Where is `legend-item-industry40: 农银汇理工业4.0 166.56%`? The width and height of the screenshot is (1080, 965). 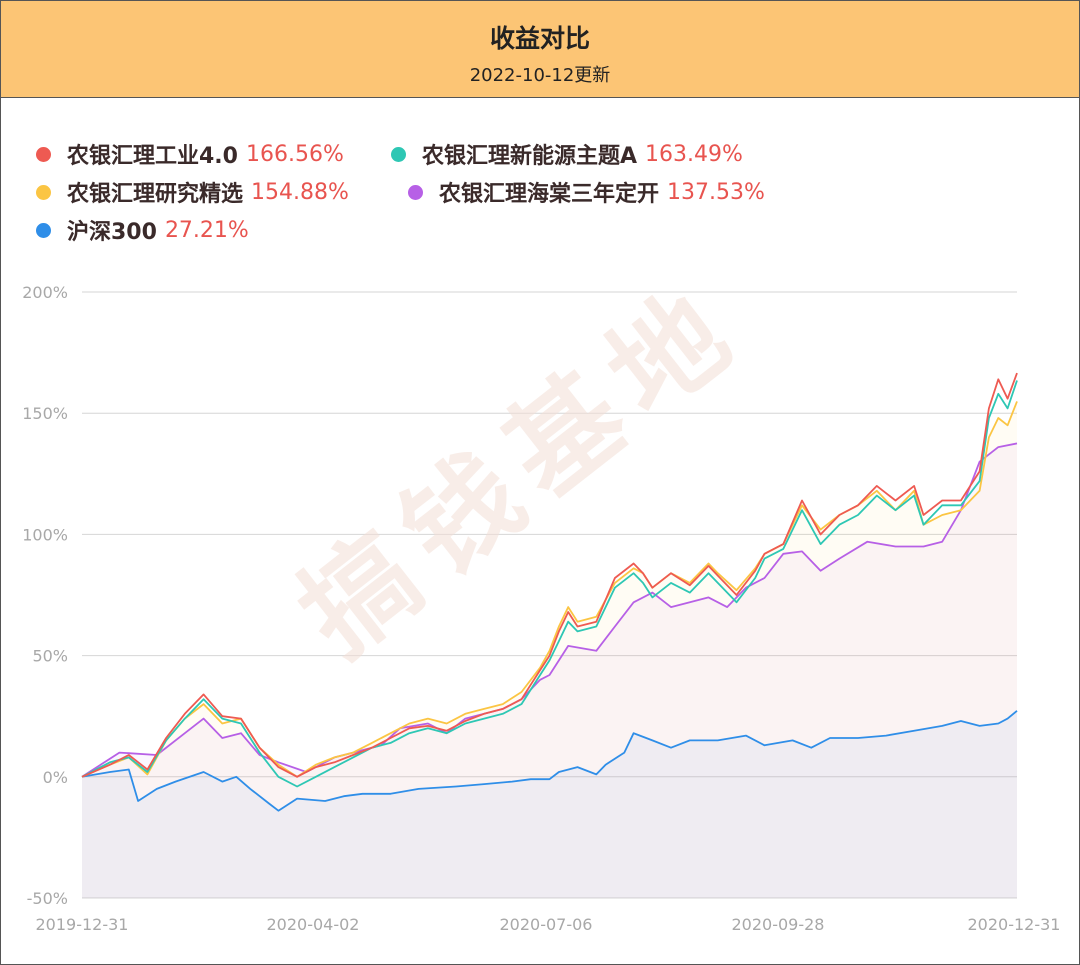
legend-item-industry40: 农银汇理工业4.0 166.56% is located at coordinates (190, 154).